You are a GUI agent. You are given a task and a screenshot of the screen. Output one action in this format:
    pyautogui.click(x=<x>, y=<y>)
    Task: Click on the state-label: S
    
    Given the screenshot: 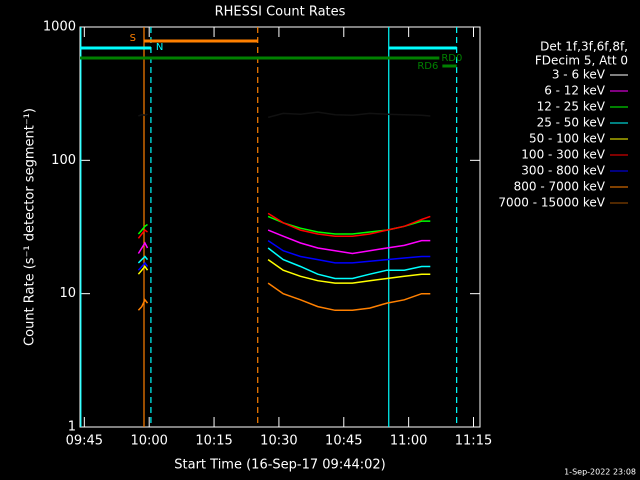 What is the action you would take?
    pyautogui.click(x=133, y=38)
    